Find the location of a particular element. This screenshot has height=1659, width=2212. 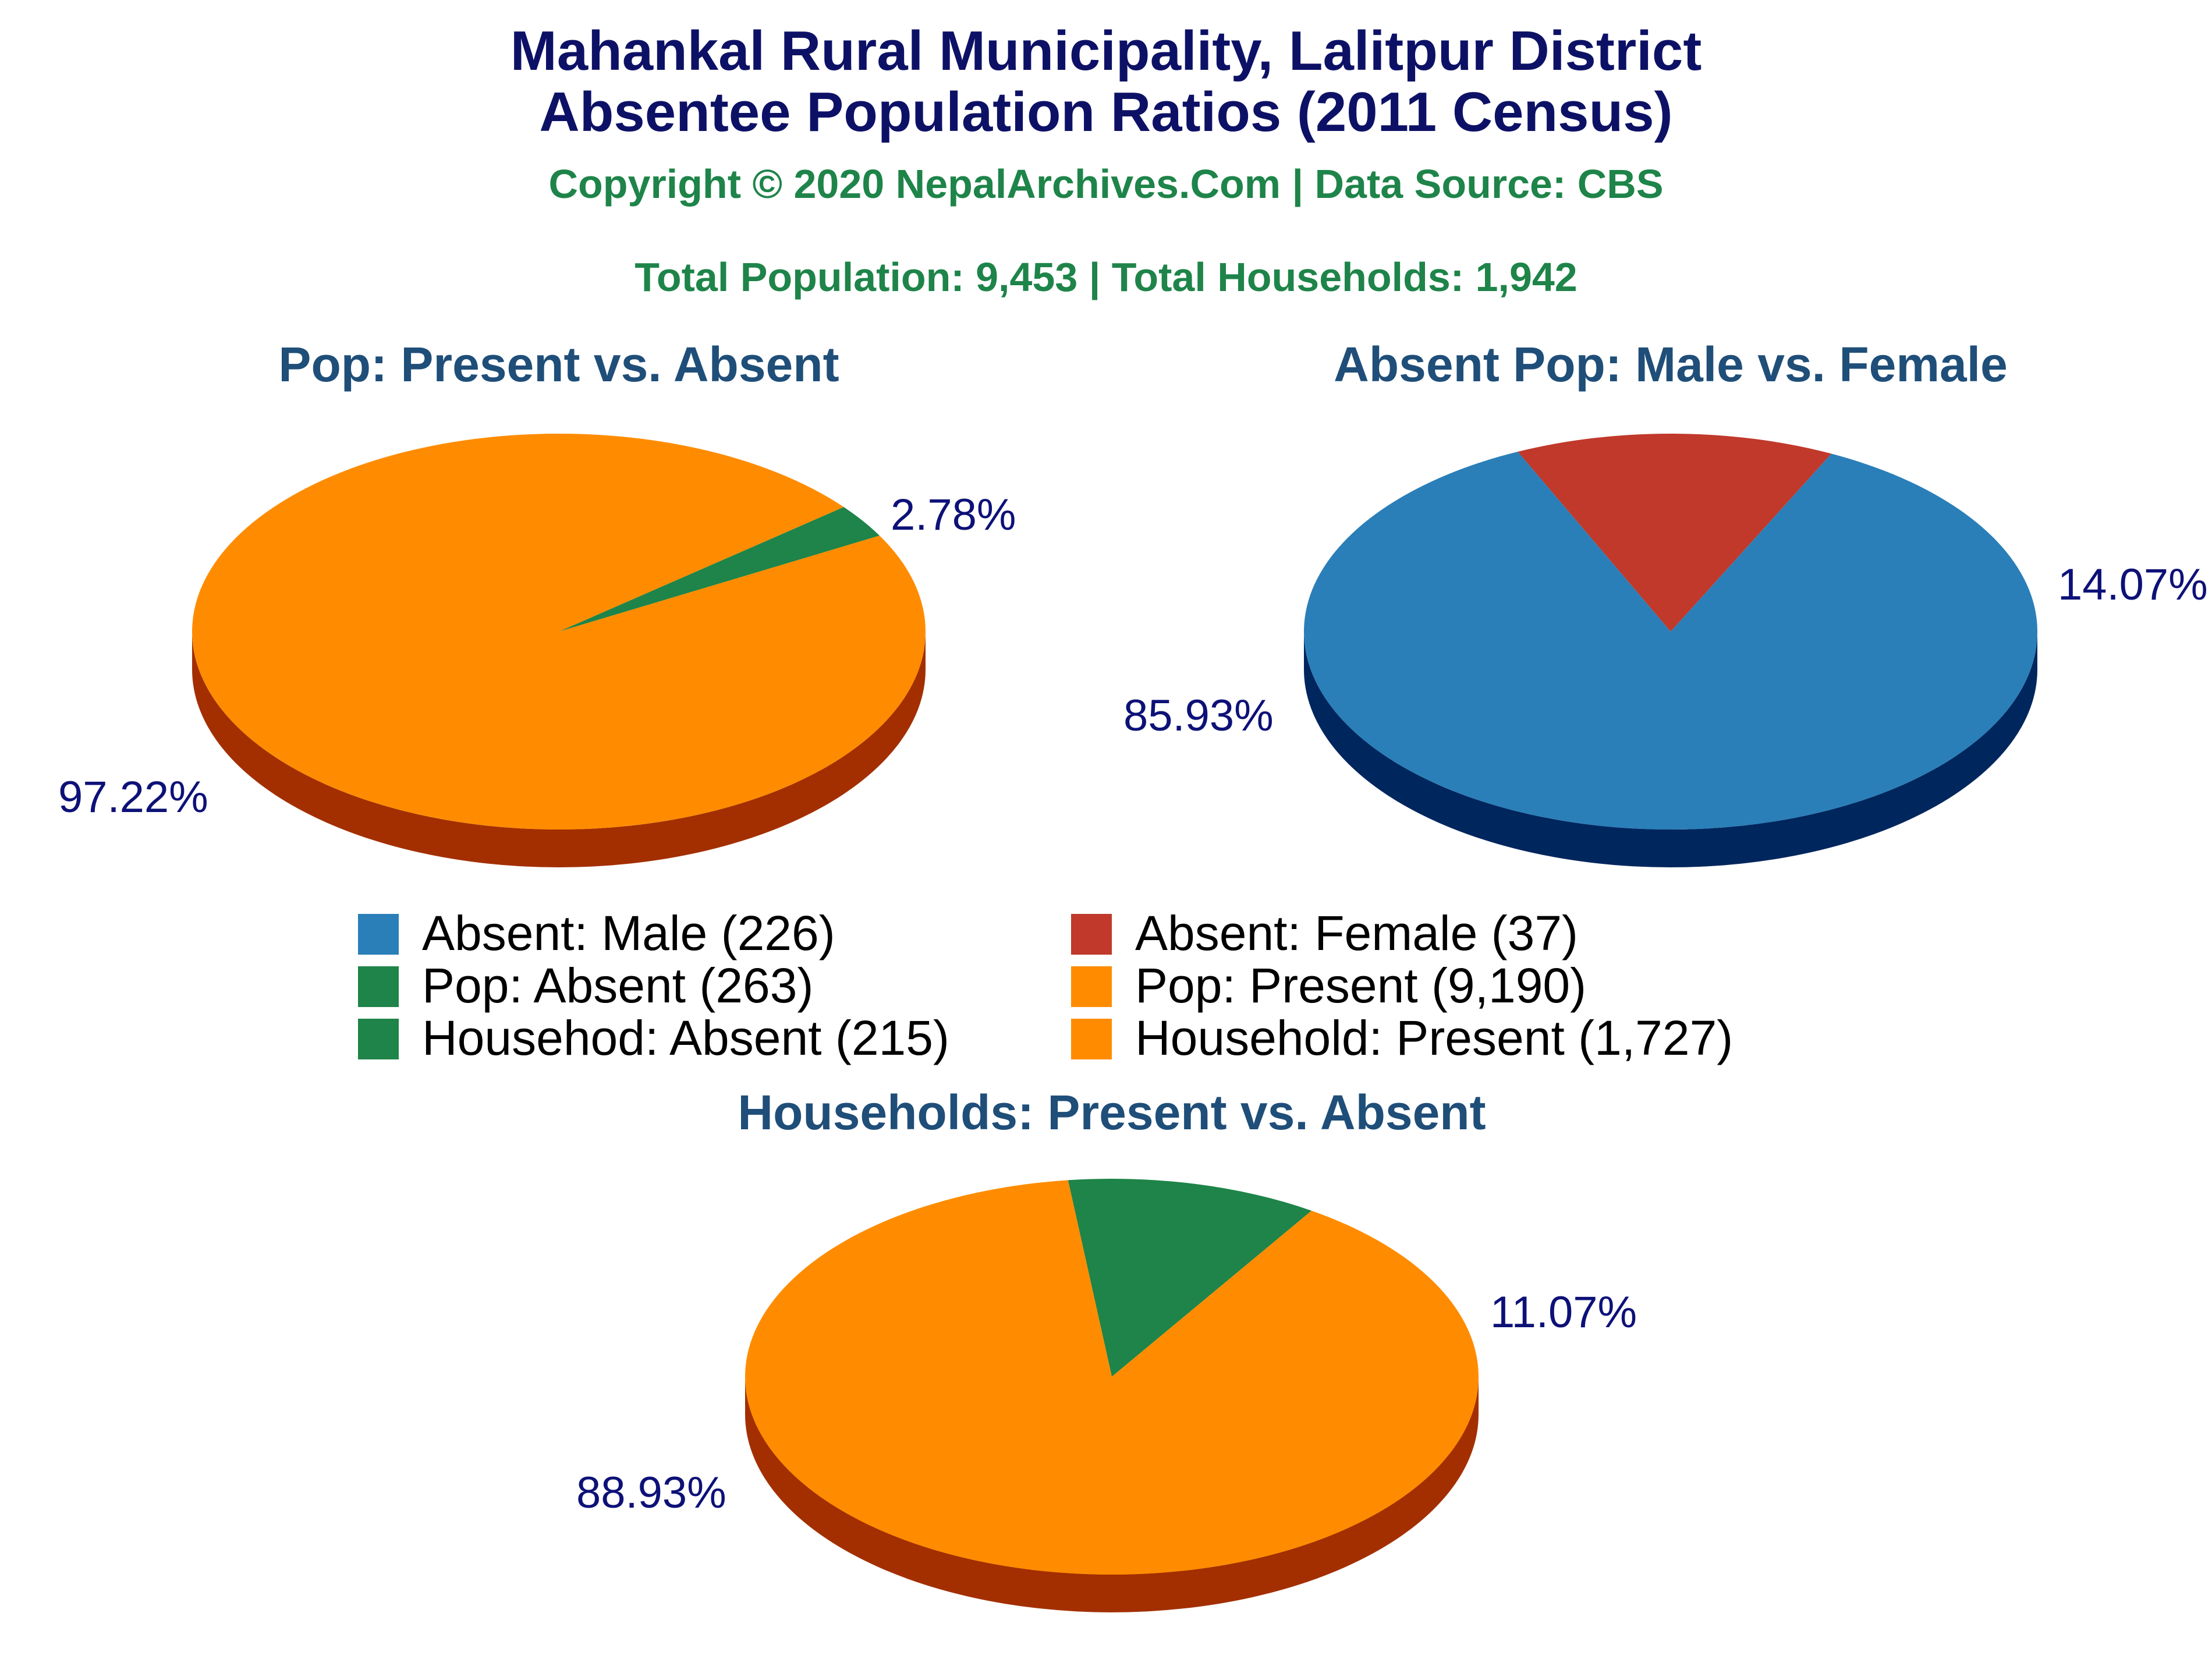

pct-label-absent-male: 85.93% is located at coordinates (1199, 715).